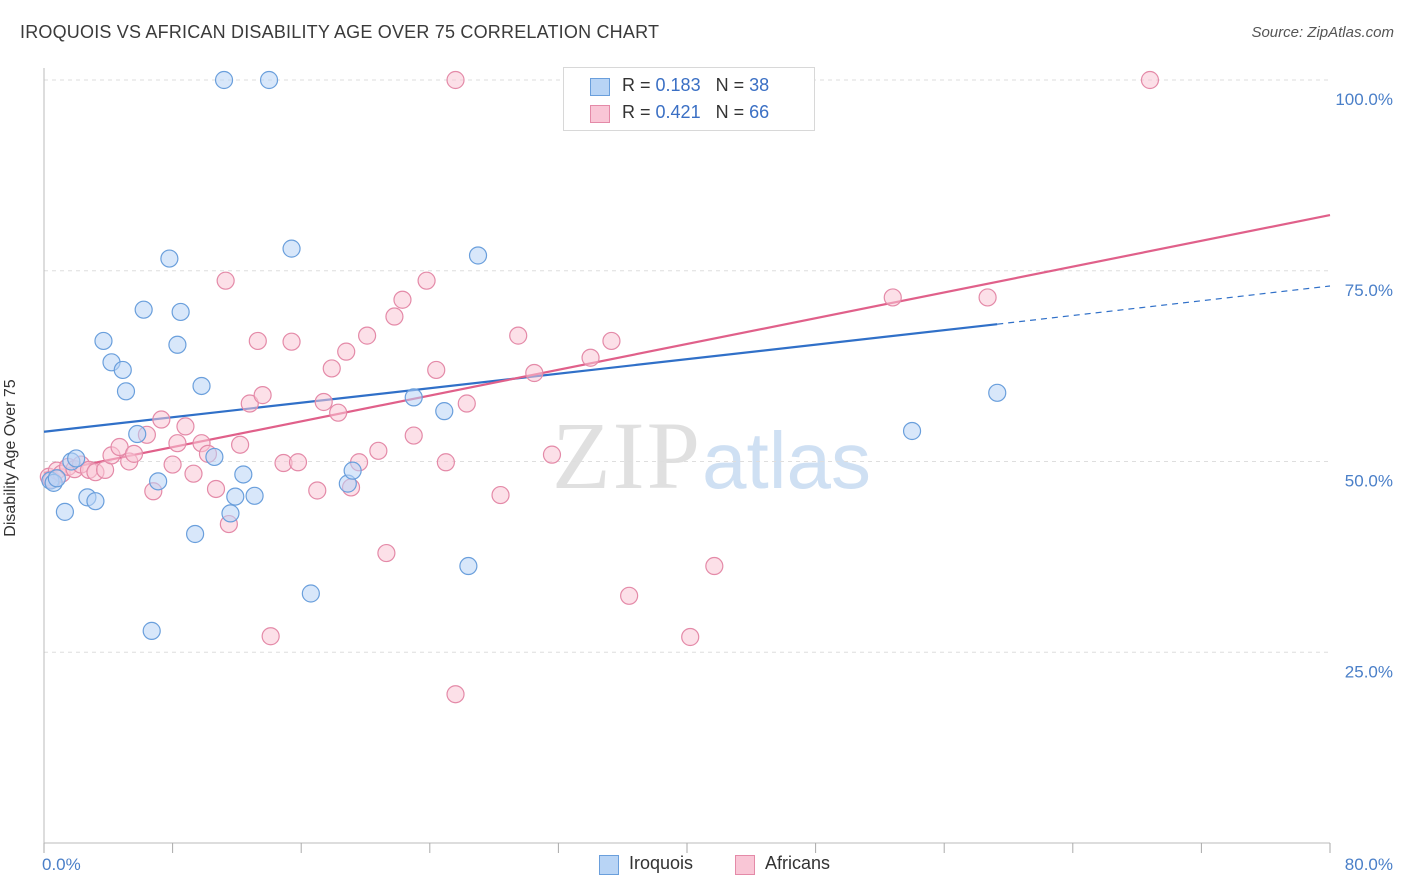  I want to click on iroquois-legend-swatch, so click(609, 865).